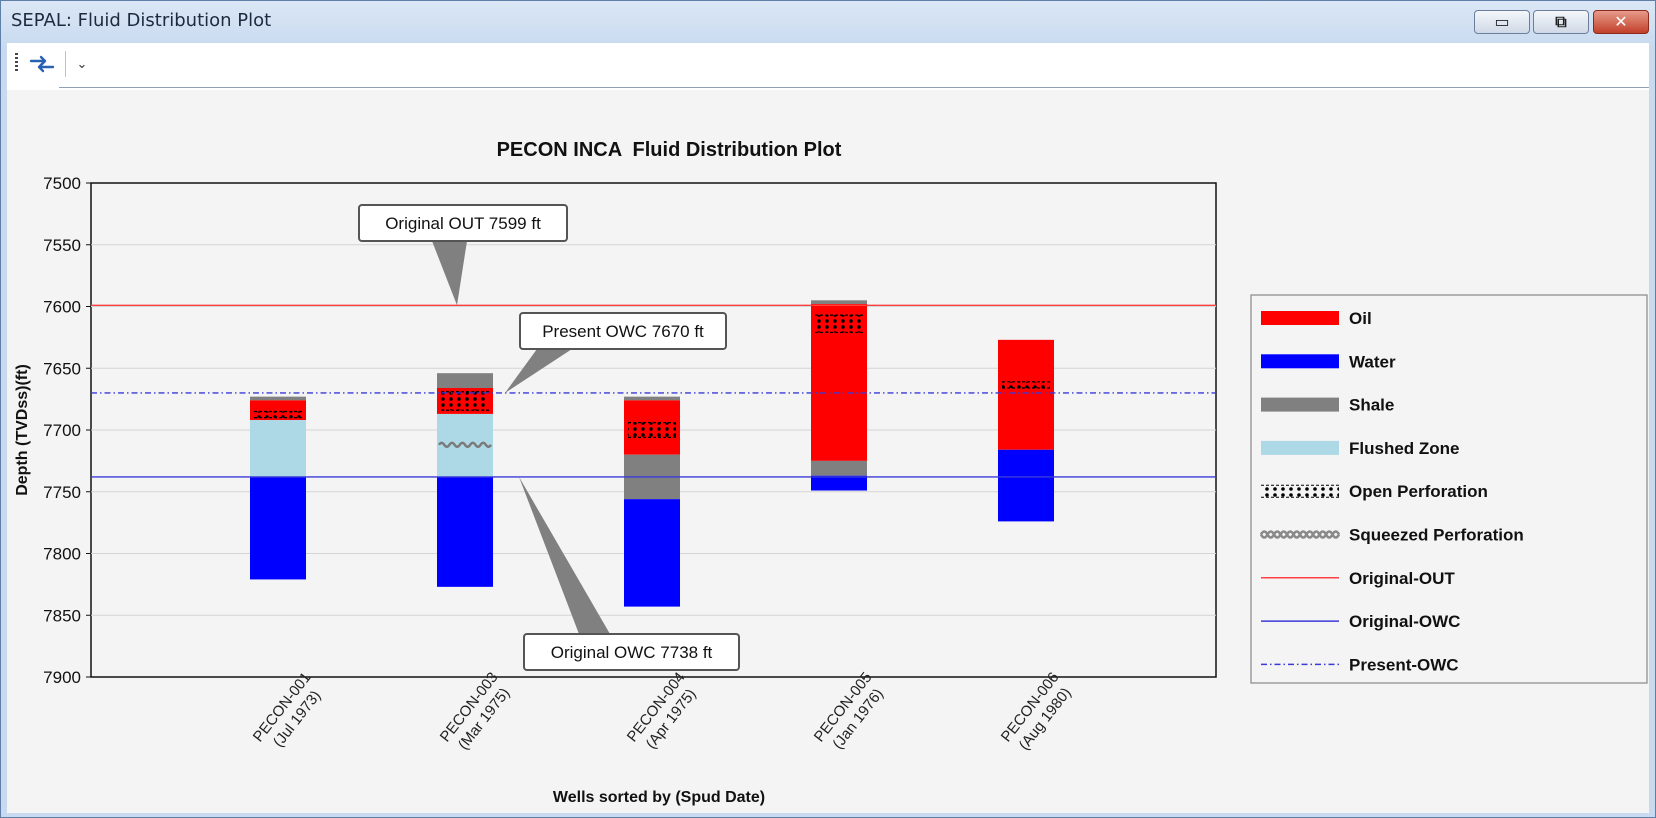  What do you see at coordinates (1300, 534) in the screenshot?
I see `legend-swatch-squeezed-perforation` at bounding box center [1300, 534].